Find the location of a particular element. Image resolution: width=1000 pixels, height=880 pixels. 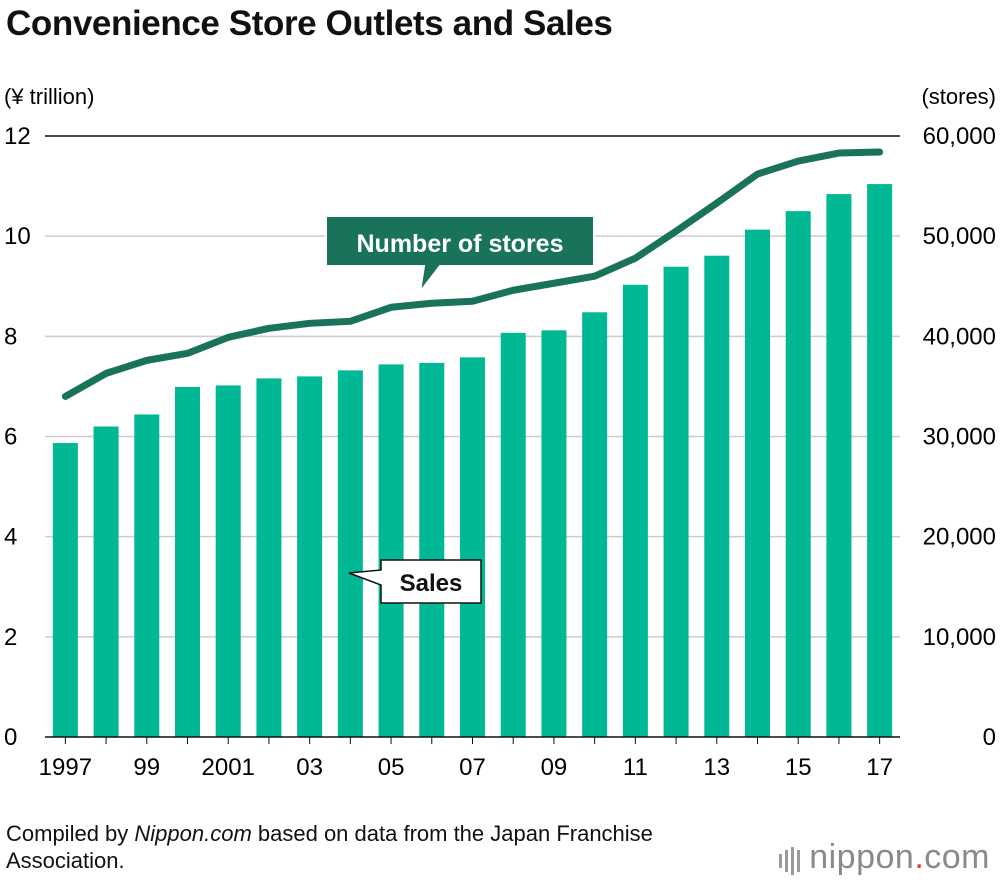

x-tick-label: 17 is located at coordinates (879, 767).